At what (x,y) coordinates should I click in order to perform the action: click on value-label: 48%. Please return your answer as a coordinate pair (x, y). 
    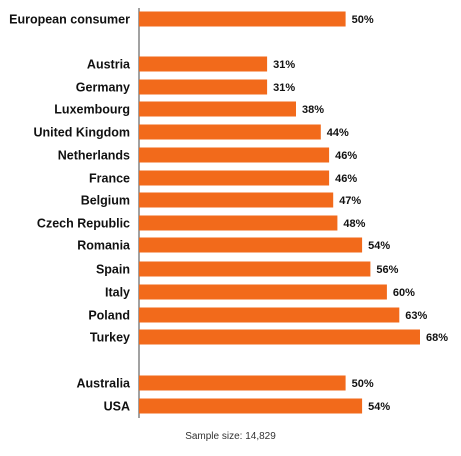
    Looking at the image, I should click on (354, 224).